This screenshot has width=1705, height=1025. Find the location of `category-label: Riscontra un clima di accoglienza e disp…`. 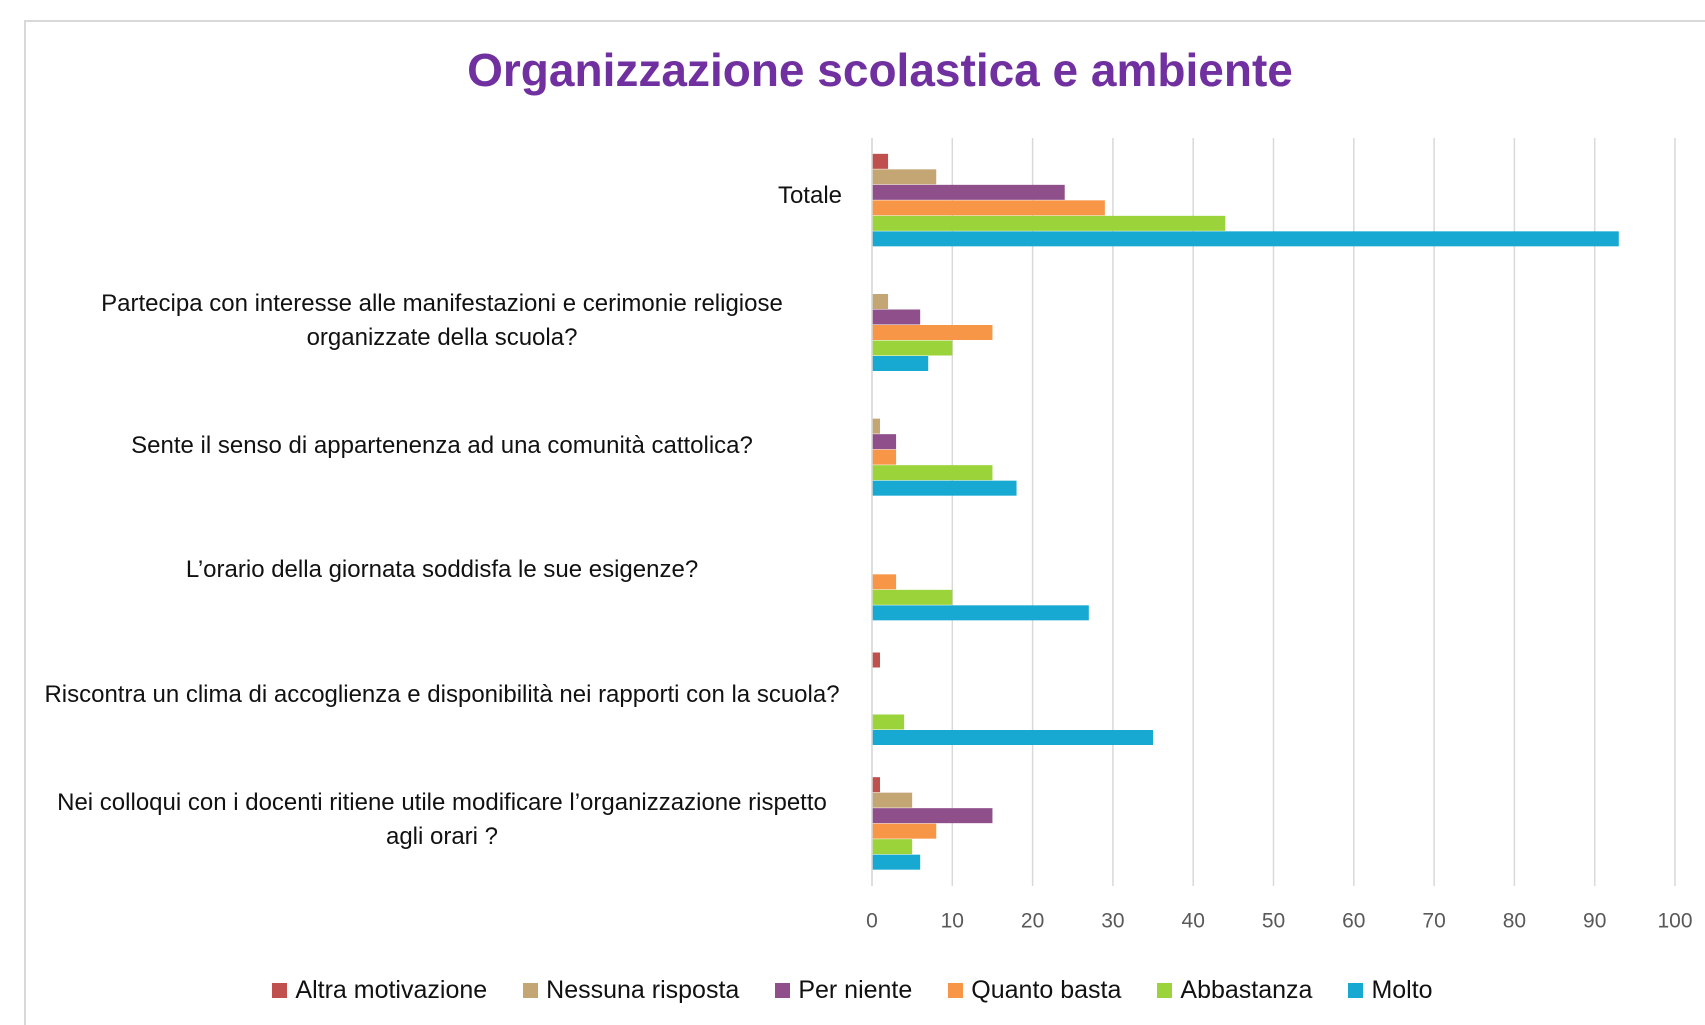

category-label: Riscontra un clima di accoglienza e disp… is located at coordinates (442, 694).